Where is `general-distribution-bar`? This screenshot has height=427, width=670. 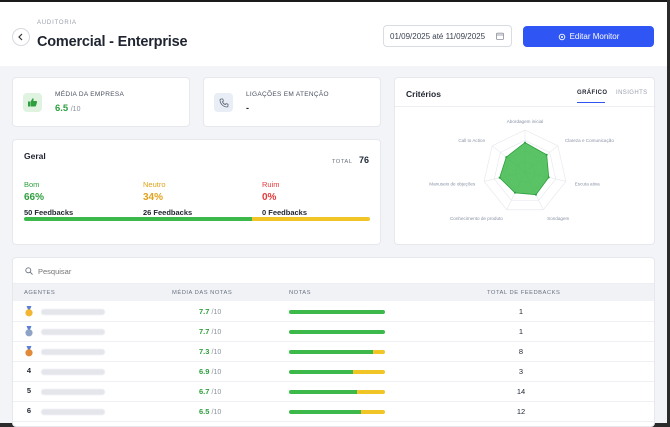 general-distribution-bar is located at coordinates (197, 219).